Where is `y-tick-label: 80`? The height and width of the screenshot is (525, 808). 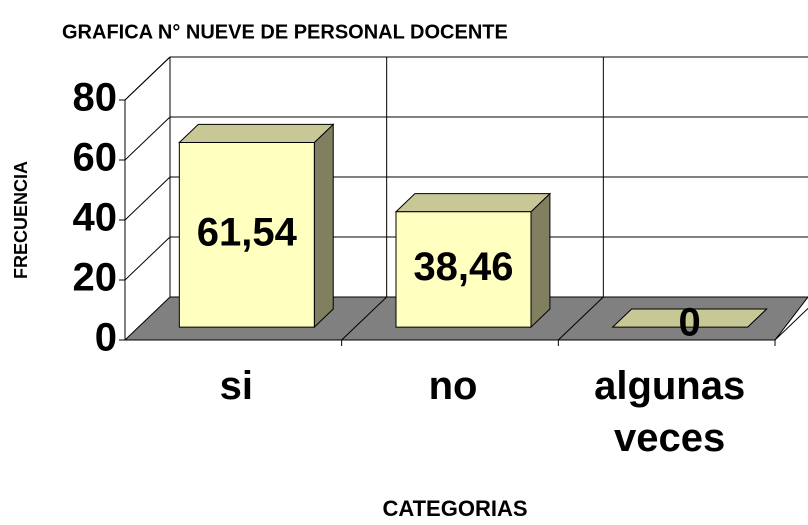 y-tick-label: 80 is located at coordinates (95, 98).